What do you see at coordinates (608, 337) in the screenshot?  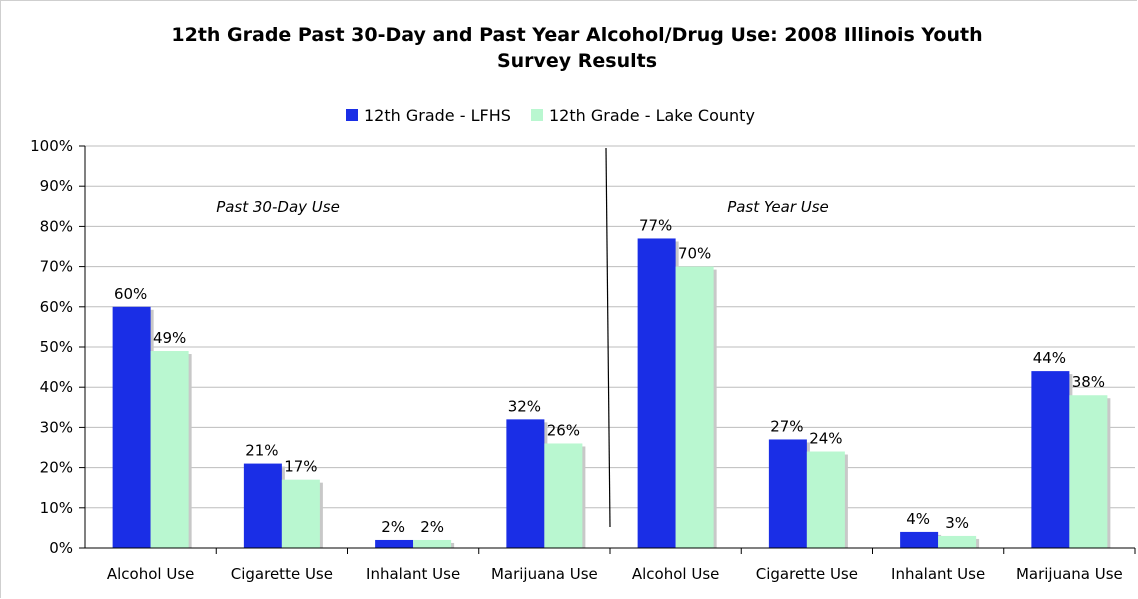 I see `section-divider-line` at bounding box center [608, 337].